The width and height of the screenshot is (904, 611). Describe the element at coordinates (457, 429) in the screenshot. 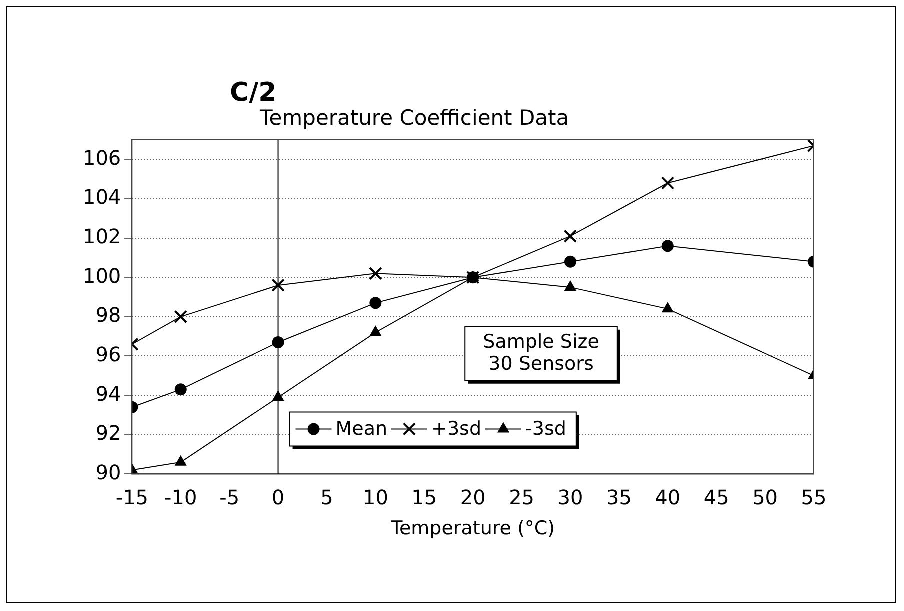

I see `legend-label: +3sd` at that location.